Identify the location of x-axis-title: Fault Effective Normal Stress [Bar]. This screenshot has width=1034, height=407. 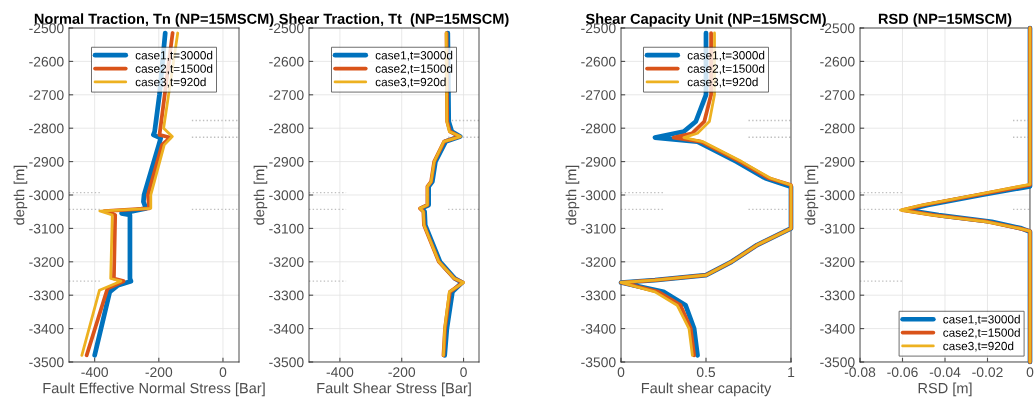
(154, 389).